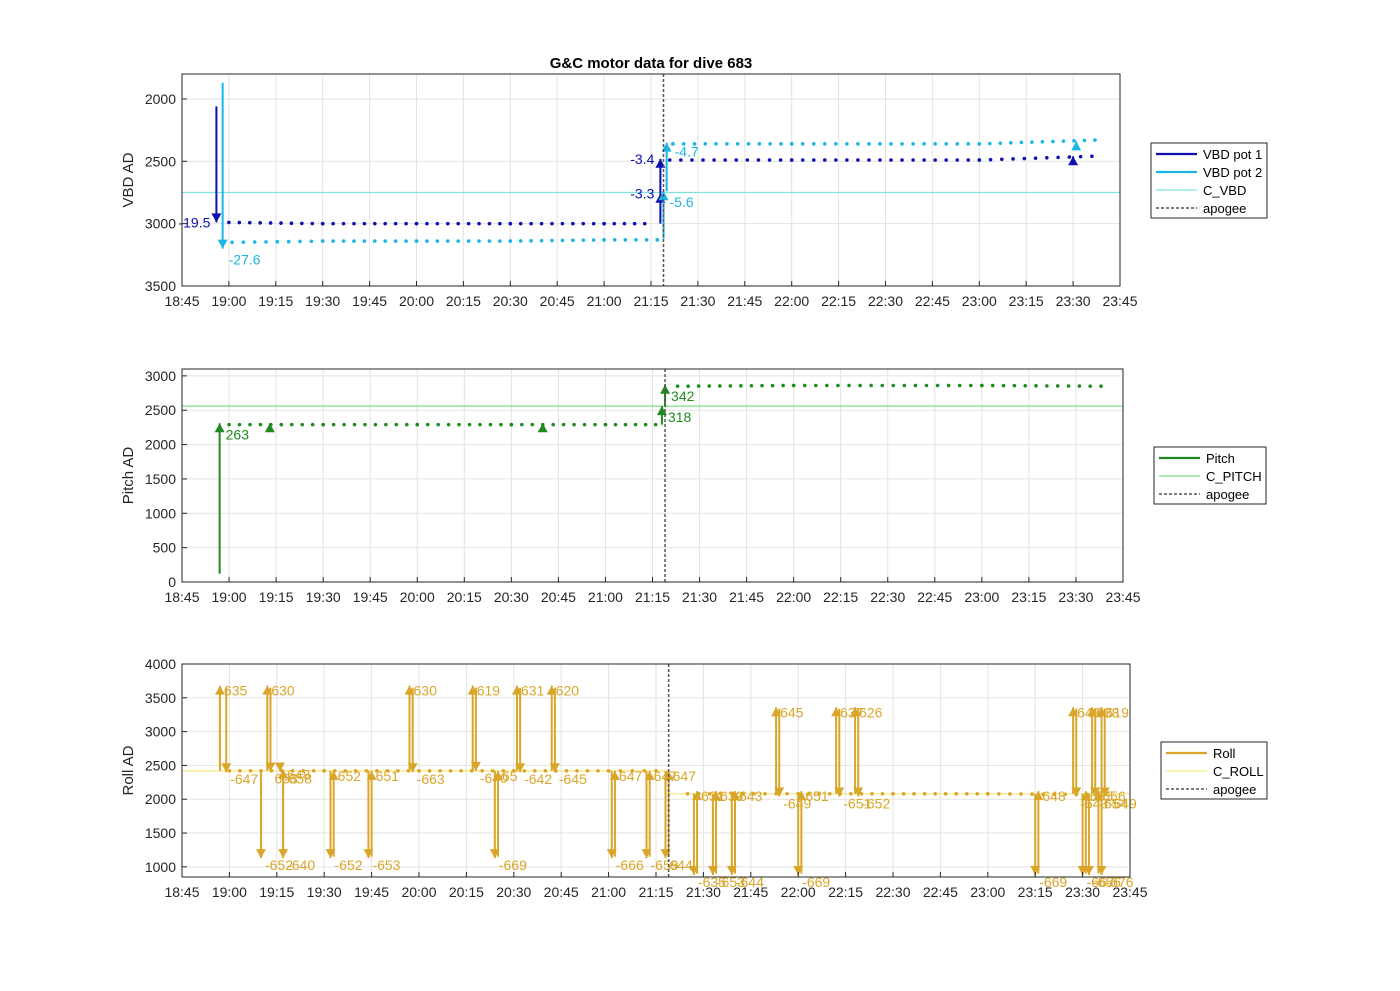 The image size is (1400, 991). Describe the element at coordinates (229, 892) in the screenshot. I see `x-tick-label: 19:00` at that location.